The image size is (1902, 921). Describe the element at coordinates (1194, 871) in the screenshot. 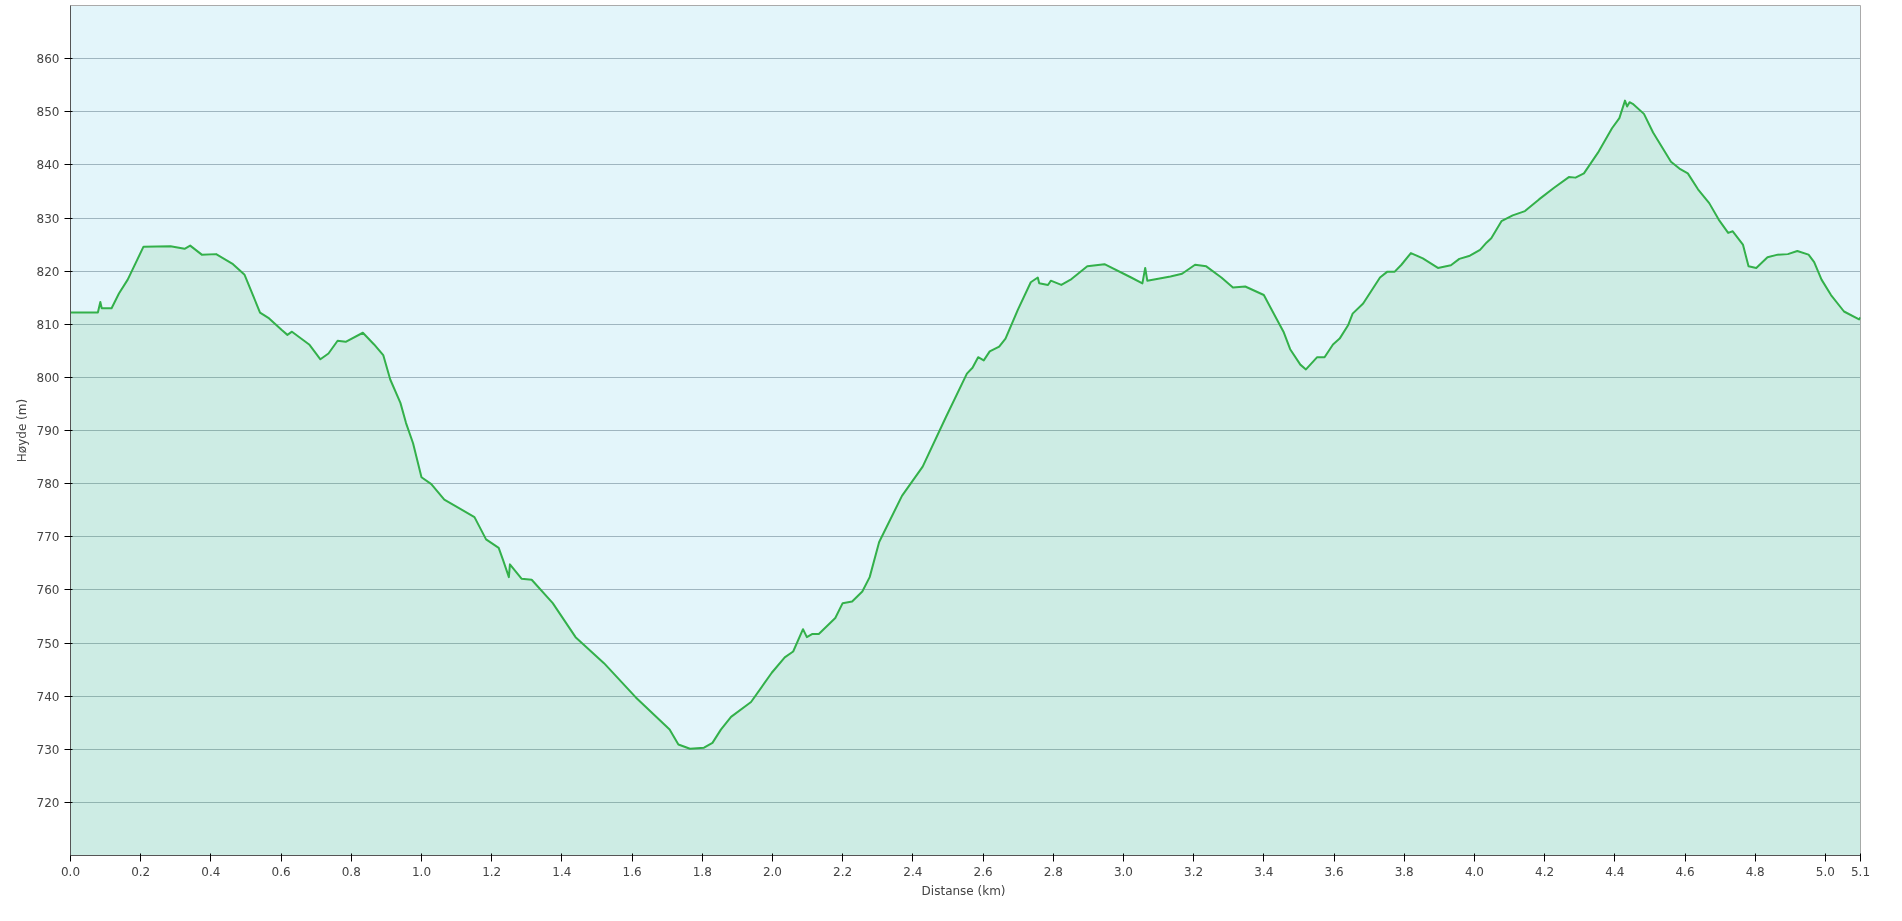

I see `x-tick-label: 3.2` at that location.